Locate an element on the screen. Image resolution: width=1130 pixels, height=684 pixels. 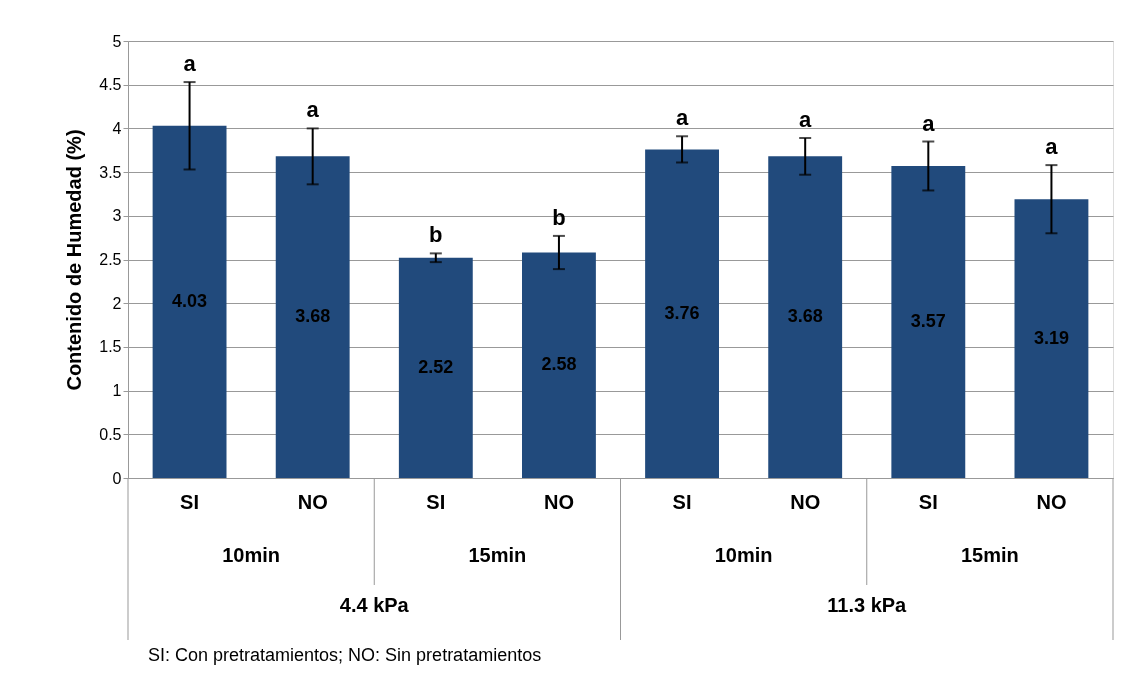
y-tick-label: 4.5 is located at coordinates (110, 85).